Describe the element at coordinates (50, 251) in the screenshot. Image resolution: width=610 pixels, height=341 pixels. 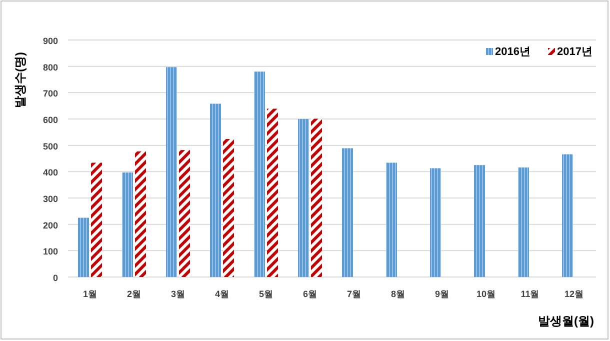
I see `y-tick-label: 100` at that location.